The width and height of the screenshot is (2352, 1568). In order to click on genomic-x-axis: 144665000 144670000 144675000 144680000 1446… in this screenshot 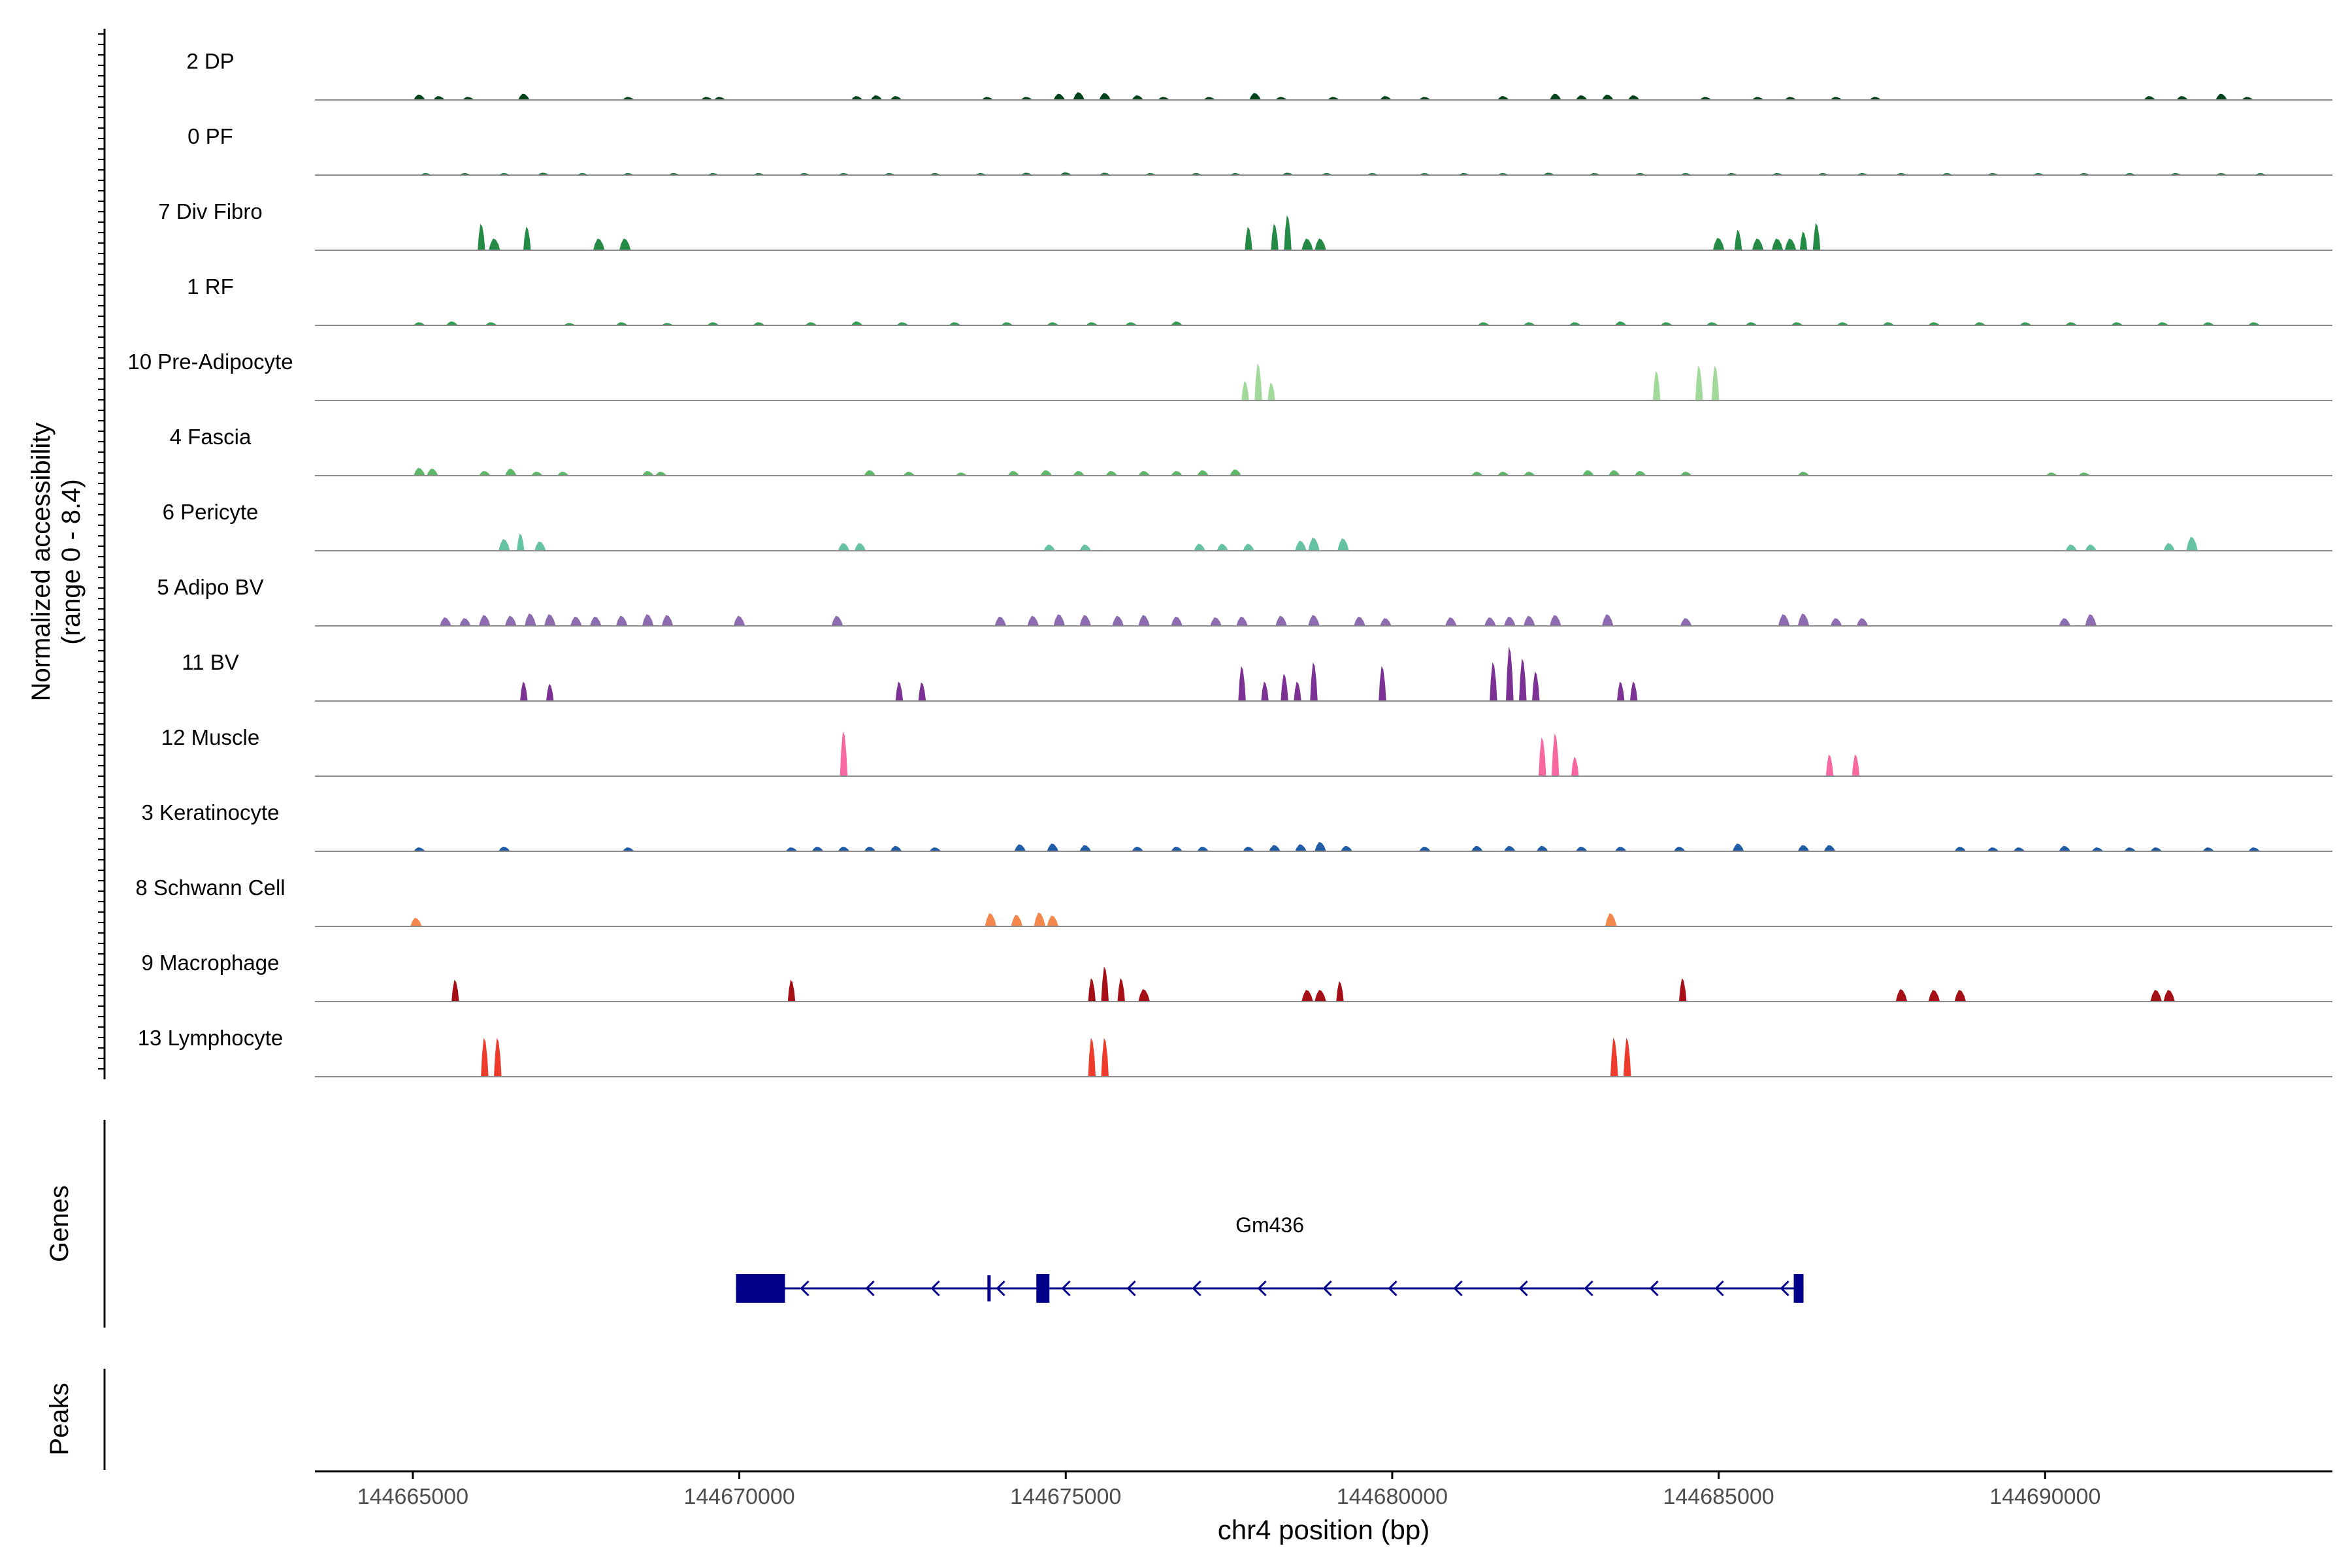, I will do `click(1323, 1489)`.